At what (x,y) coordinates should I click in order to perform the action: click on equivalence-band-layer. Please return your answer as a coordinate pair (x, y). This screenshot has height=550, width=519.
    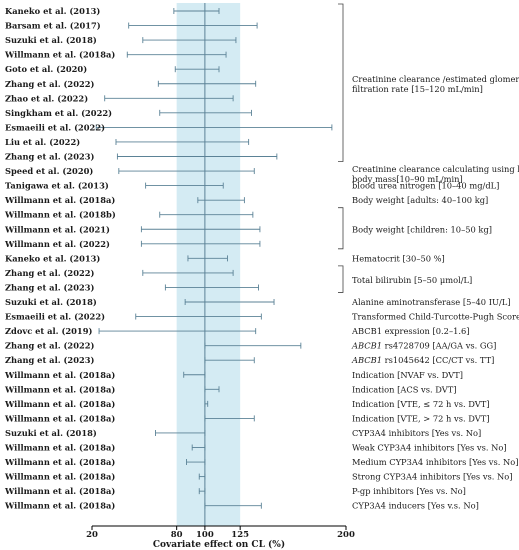
    Looking at the image, I should click on (208, 264).